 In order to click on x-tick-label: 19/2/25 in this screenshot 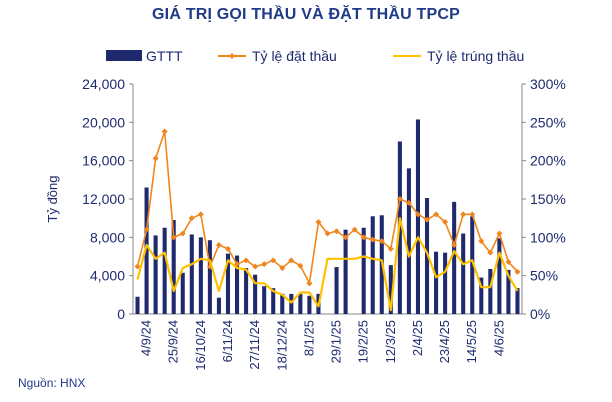, I will do `click(363, 341)`.